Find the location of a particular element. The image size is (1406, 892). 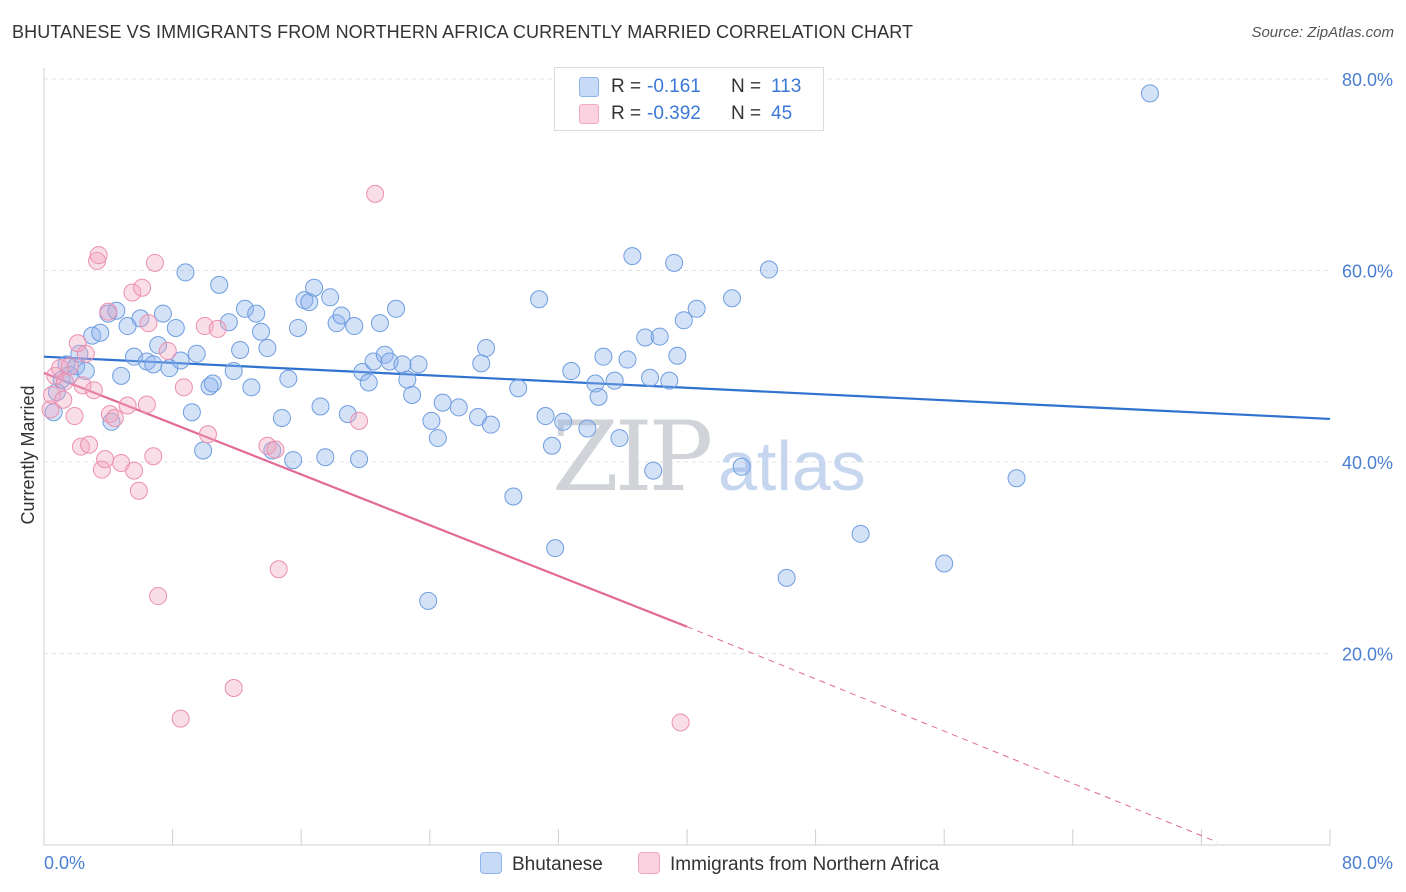

legend-item-immigrants: Immigrants from Northern Africa is located at coordinates (788, 864).